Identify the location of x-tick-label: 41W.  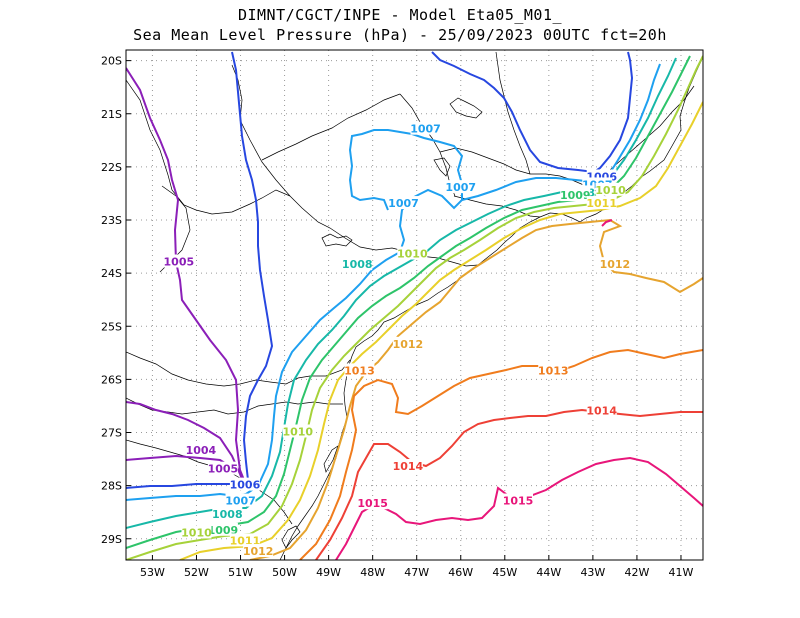
(681, 572).